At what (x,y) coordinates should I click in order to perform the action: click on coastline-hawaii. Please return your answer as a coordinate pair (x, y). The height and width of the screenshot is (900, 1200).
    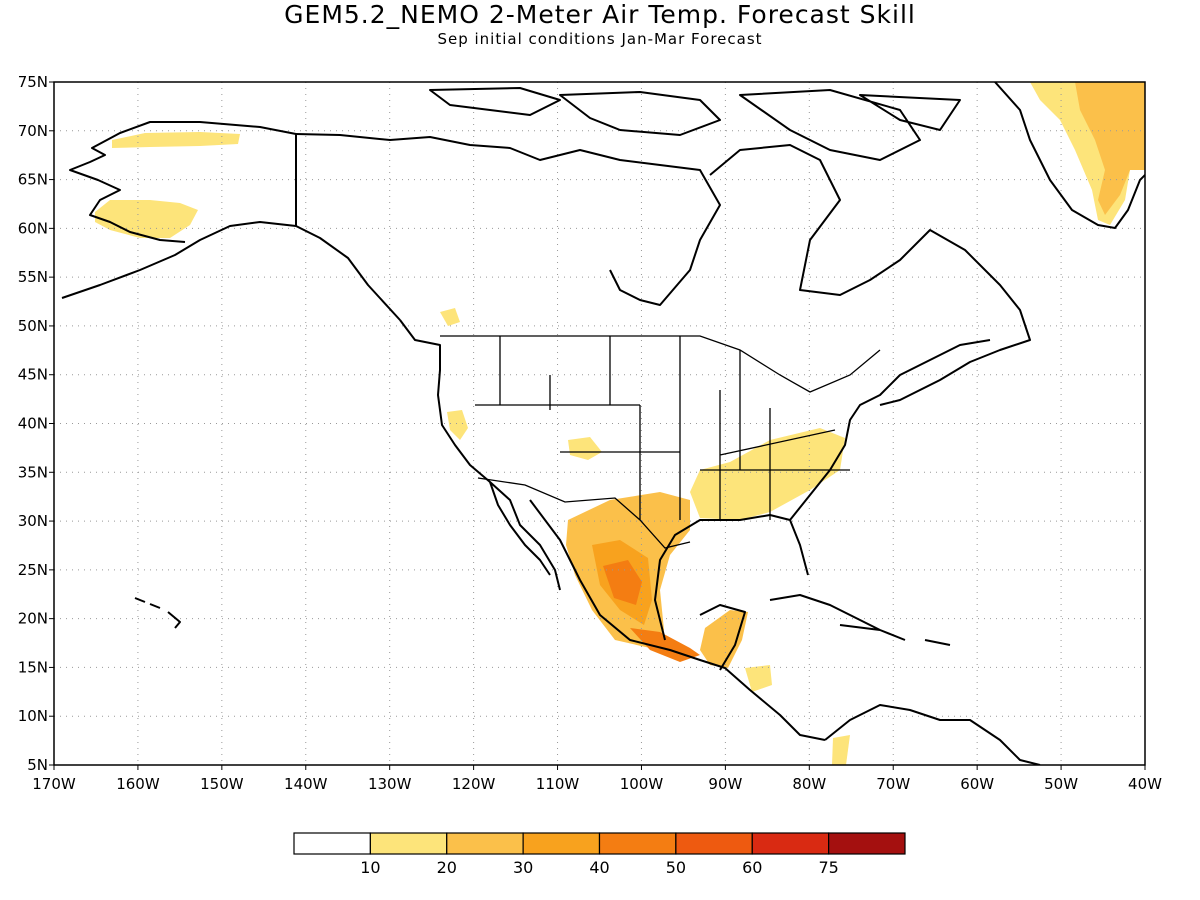
    Looking at the image, I should click on (157, 613).